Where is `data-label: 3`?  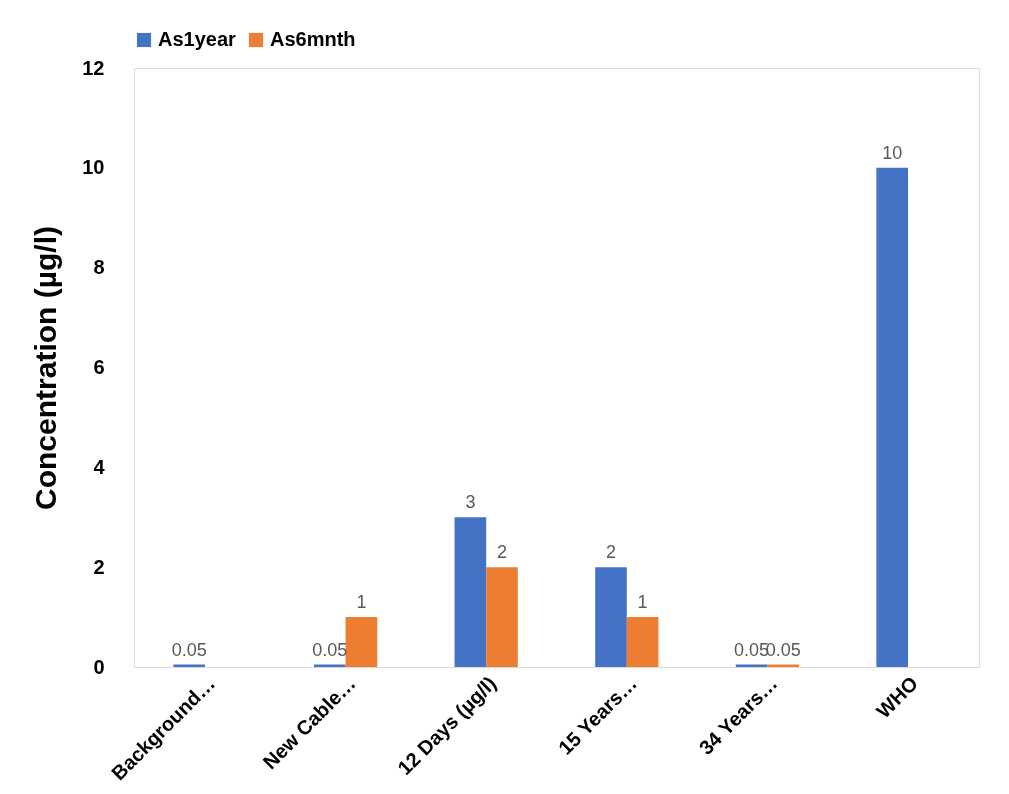
data-label: 3 is located at coordinates (470, 502).